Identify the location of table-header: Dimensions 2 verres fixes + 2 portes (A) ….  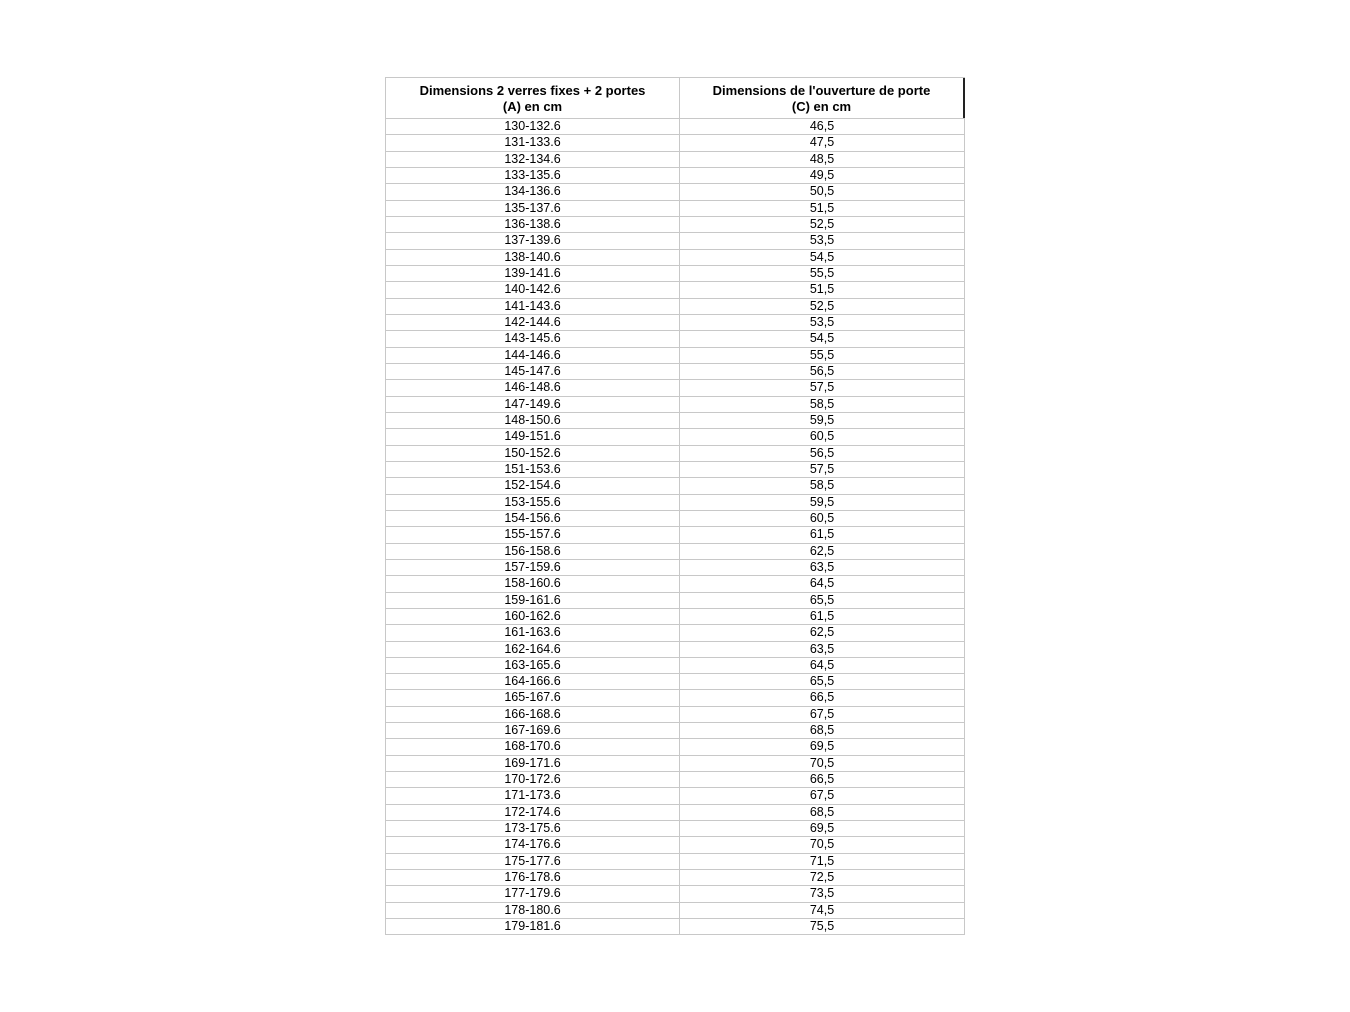
(675, 98).